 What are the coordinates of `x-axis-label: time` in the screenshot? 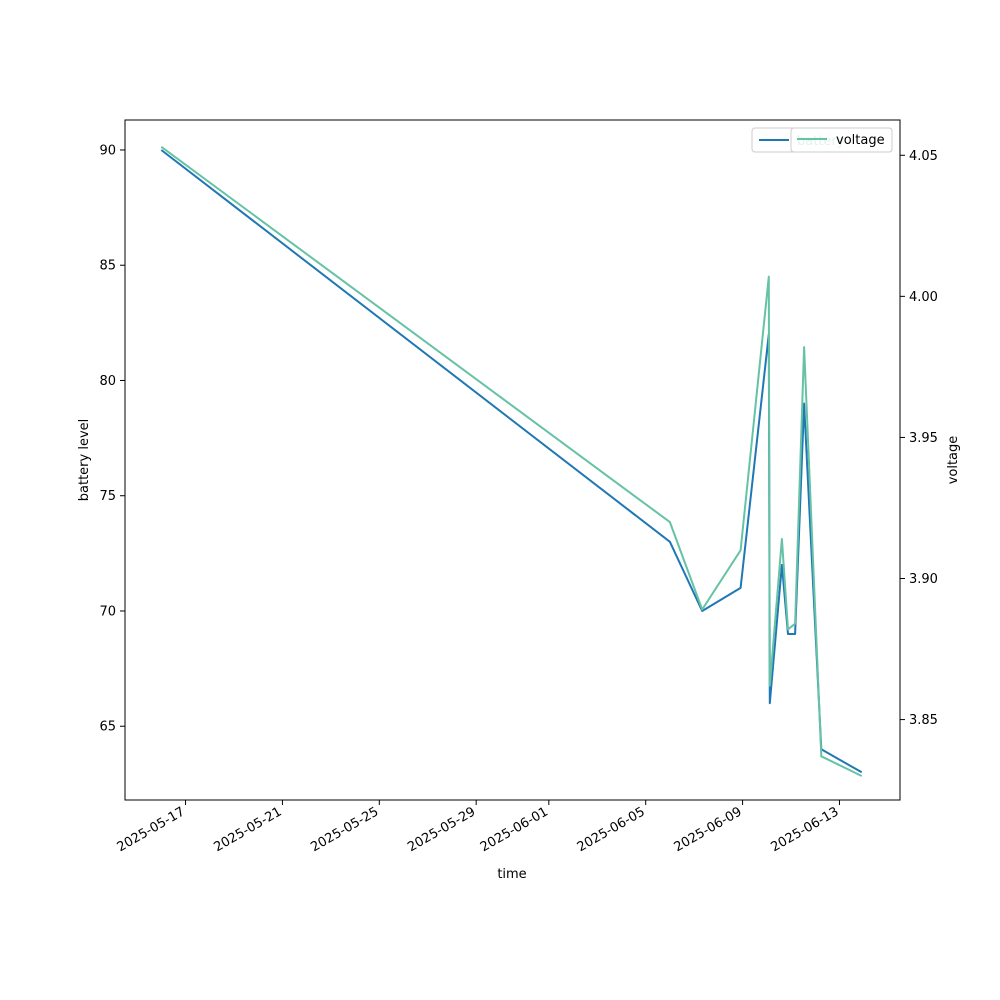 It's located at (511, 874).